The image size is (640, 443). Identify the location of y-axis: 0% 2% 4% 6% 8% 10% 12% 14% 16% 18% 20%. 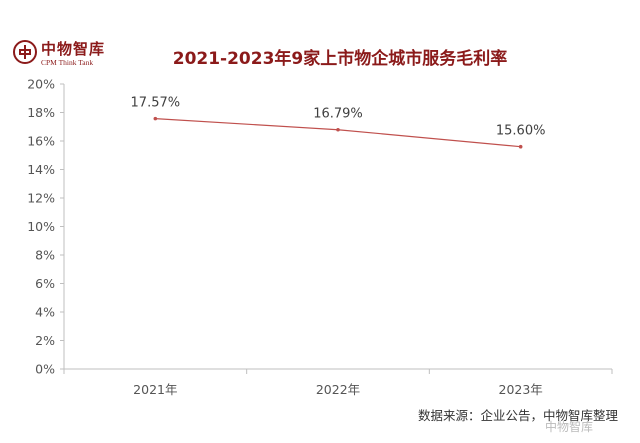
(46, 227).